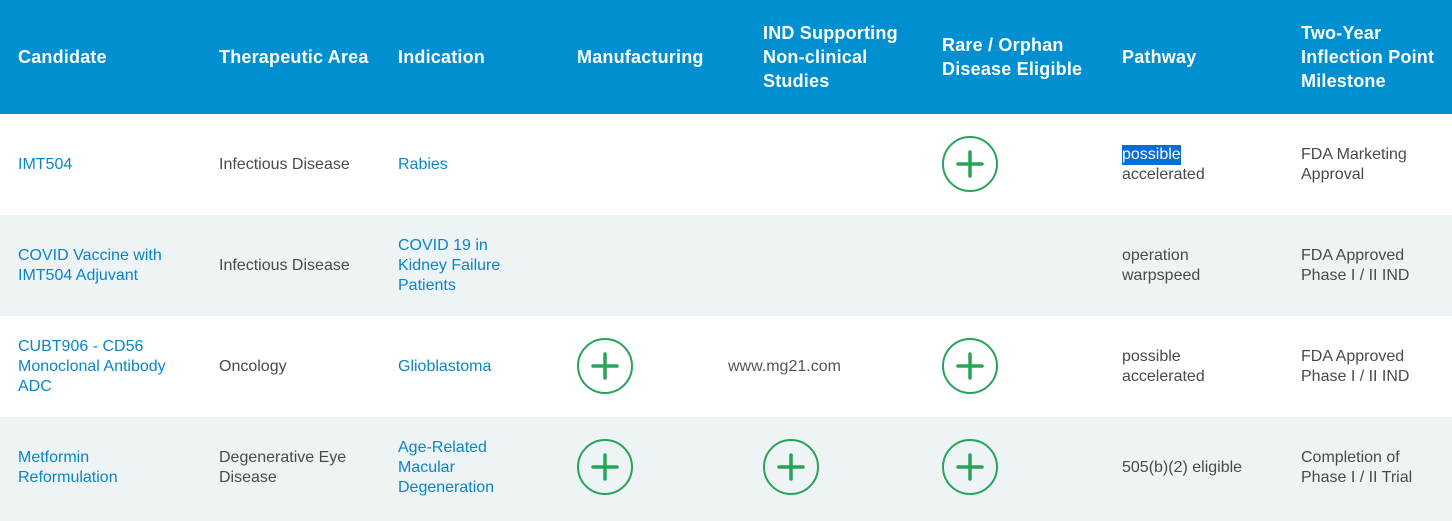 This screenshot has height=521, width=1452. Describe the element at coordinates (92, 366) in the screenshot. I see `candidate-link: CUBT906 - CD56 Monoclonal Antibody ADC` at that location.